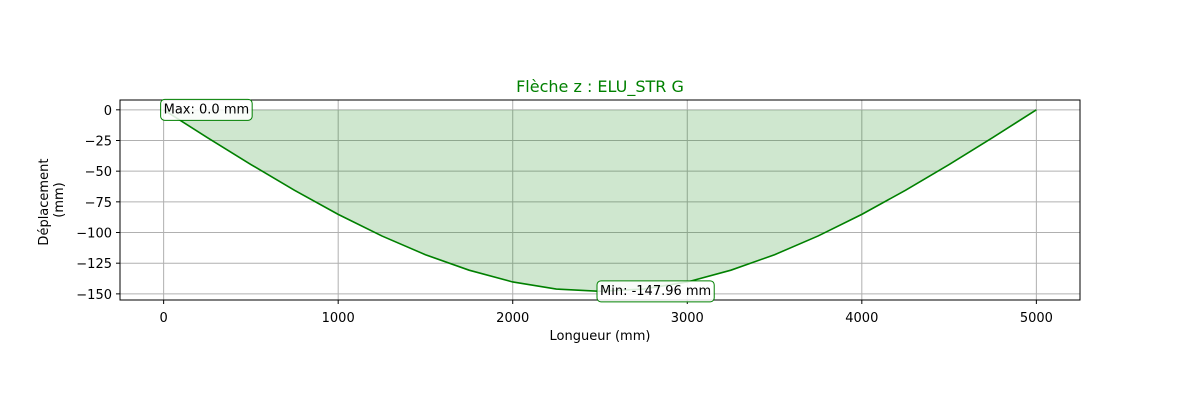 The width and height of the screenshot is (1200, 400). I want to click on y-axis-label-line-2: (mm), so click(59, 199).